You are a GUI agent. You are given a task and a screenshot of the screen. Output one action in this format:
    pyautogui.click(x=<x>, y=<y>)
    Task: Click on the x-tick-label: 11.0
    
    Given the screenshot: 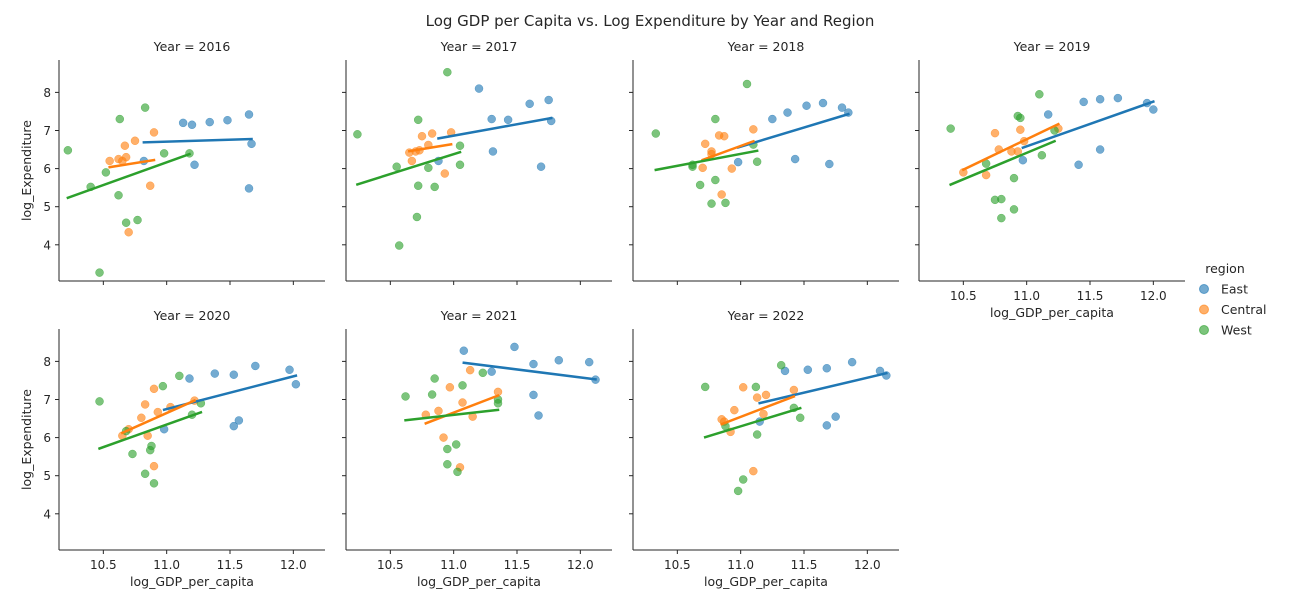 What is the action you would take?
    pyautogui.click(x=453, y=565)
    